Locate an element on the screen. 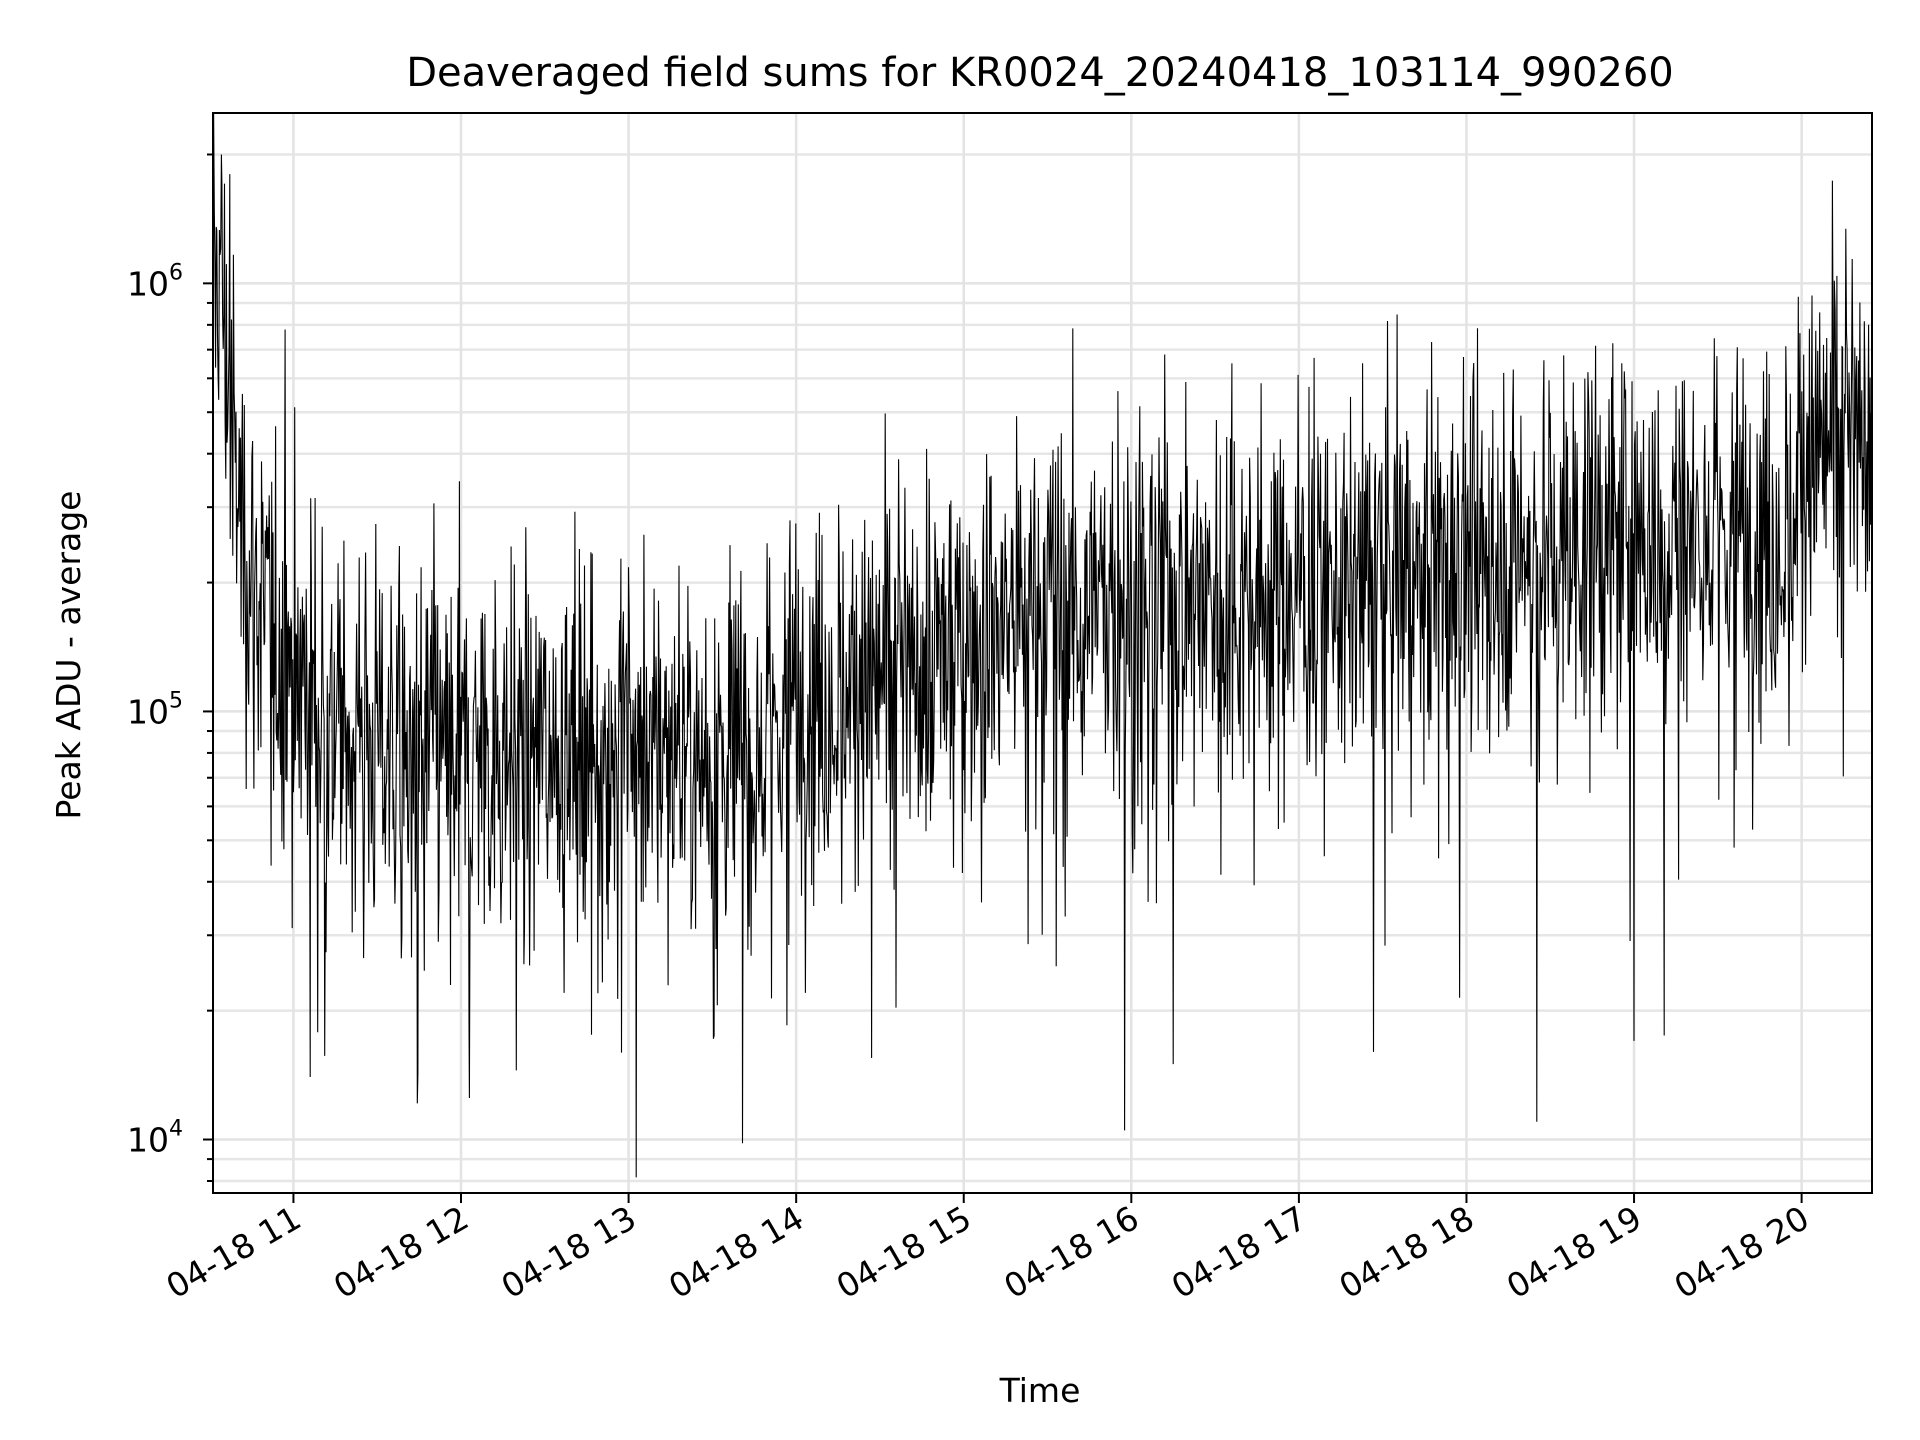 This screenshot has height=1440, width=1920. x-tick-label: 04-18 16 is located at coordinates (1071, 1252).